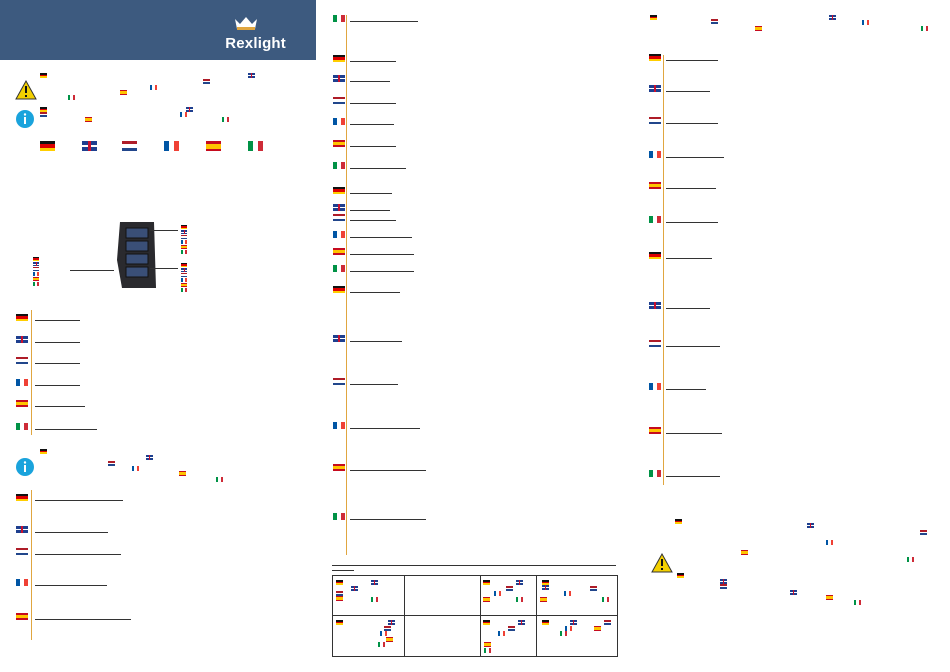 The width and height of the screenshot is (950, 672). I want to click on crown-icon, so click(246, 23).